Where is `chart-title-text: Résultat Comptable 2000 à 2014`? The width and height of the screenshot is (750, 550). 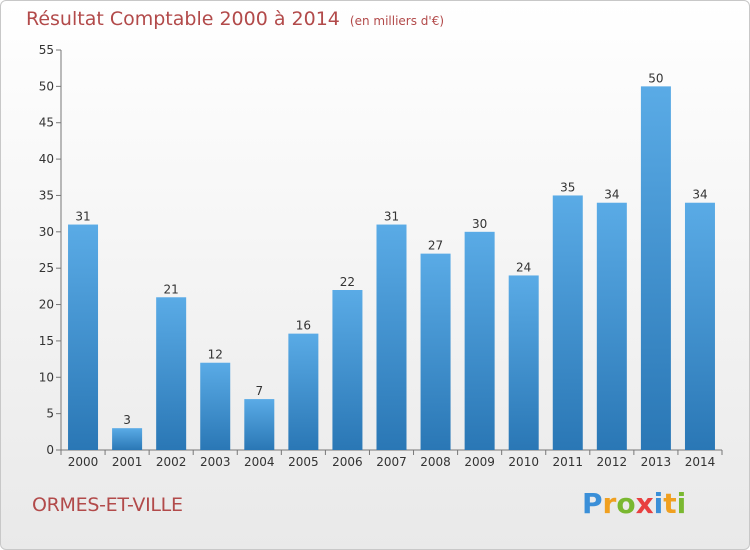 chart-title-text: Résultat Comptable 2000 à 2014 is located at coordinates (183, 19).